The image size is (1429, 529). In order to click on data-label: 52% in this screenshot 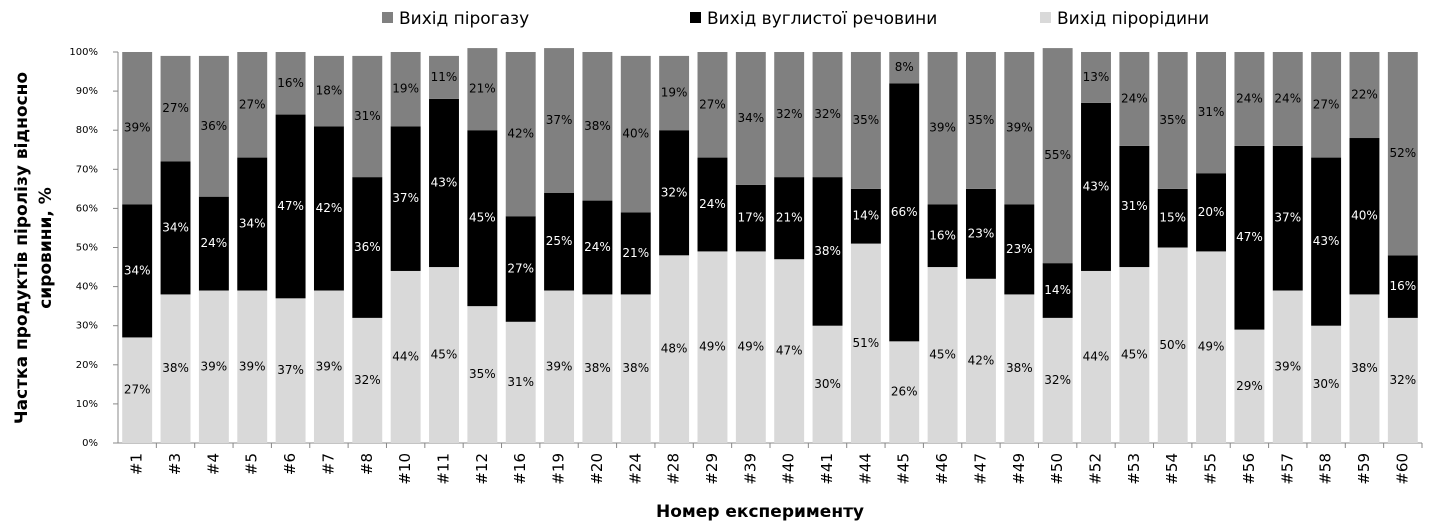, I will do `click(1402, 153)`.